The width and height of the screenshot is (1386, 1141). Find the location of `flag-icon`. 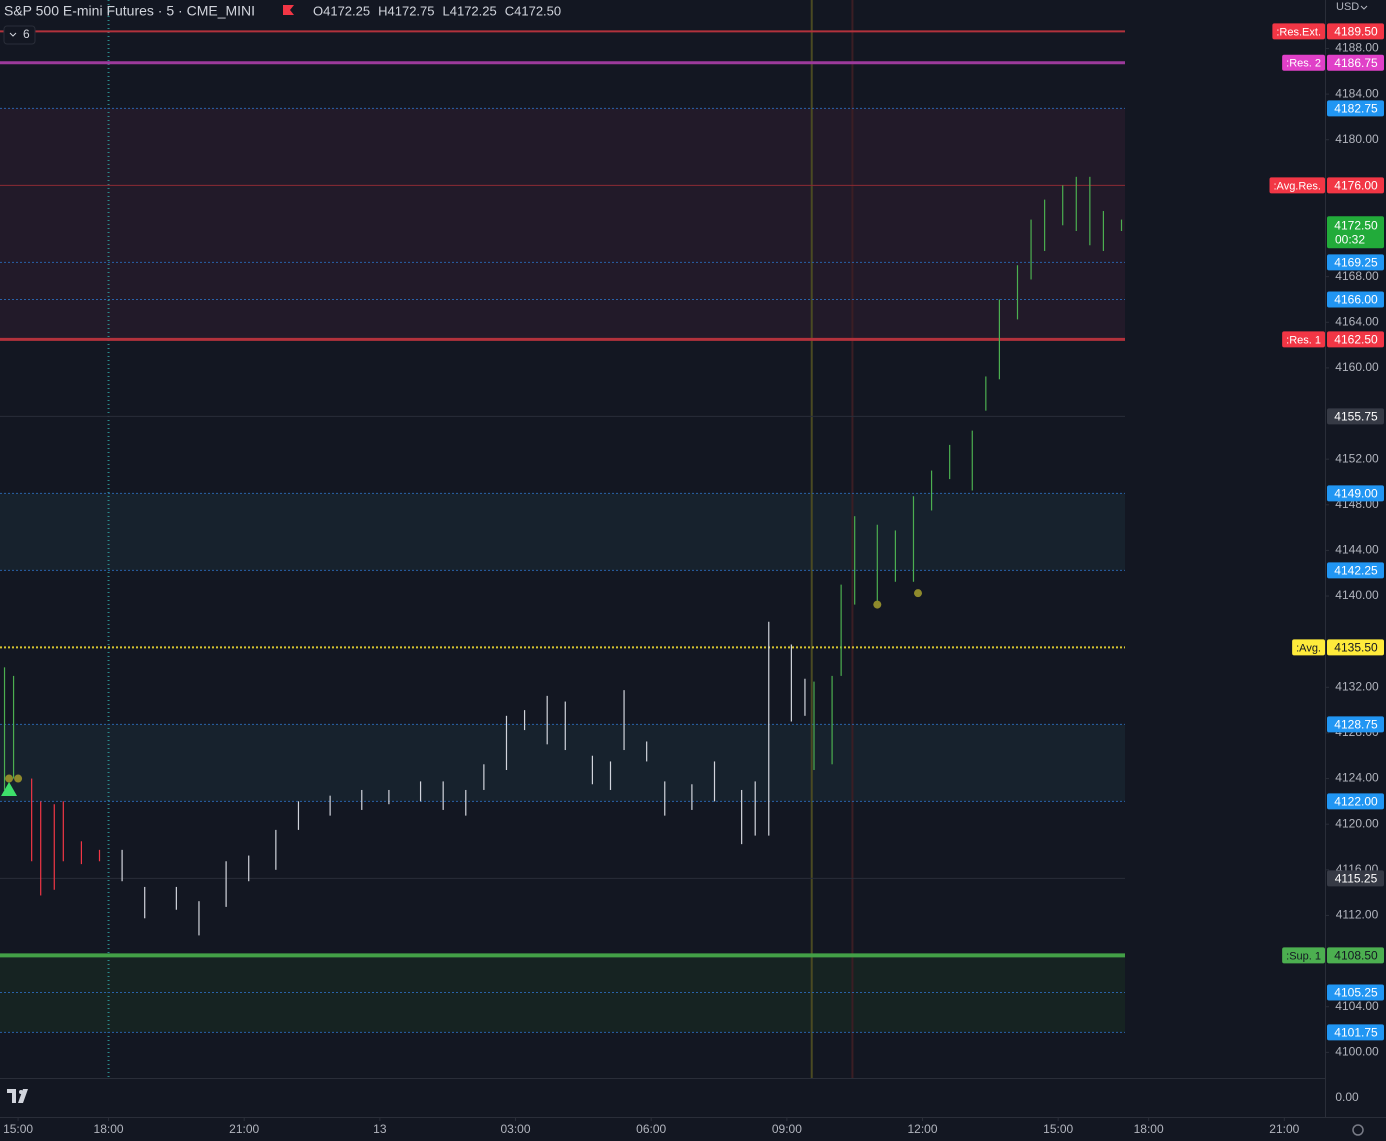

flag-icon is located at coordinates (288, 10).